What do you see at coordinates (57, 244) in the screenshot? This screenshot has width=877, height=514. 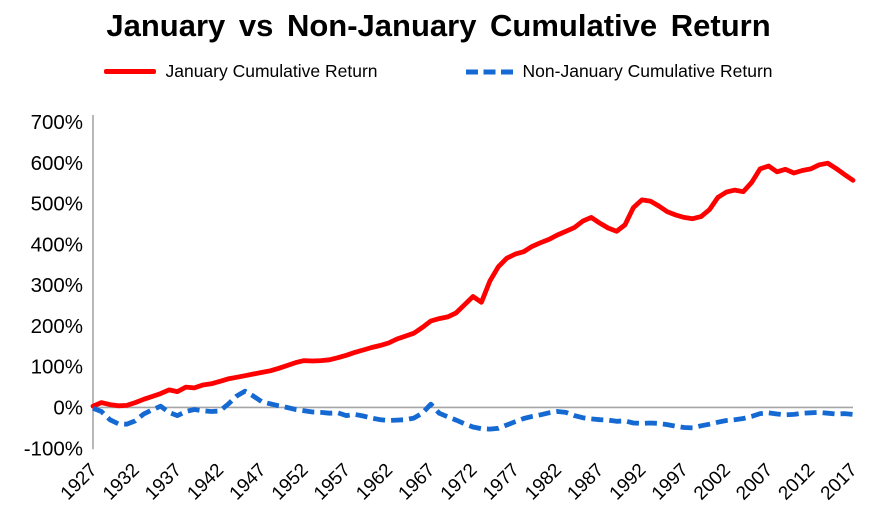 I see `y-axis-label: 400%` at bounding box center [57, 244].